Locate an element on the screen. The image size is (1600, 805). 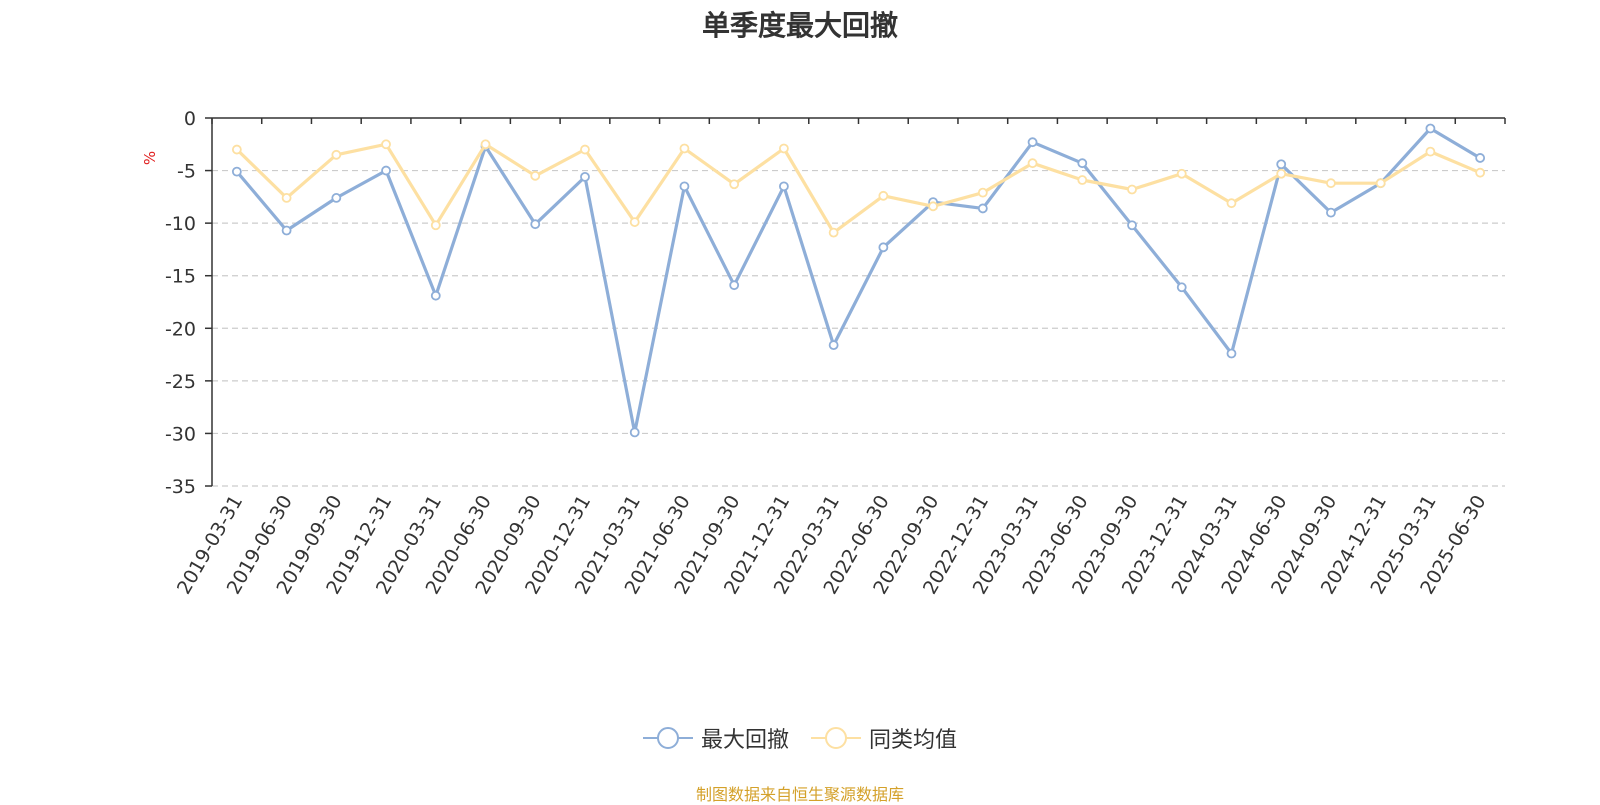
legend-item-1: 最大回撤 is located at coordinates (715, 738).